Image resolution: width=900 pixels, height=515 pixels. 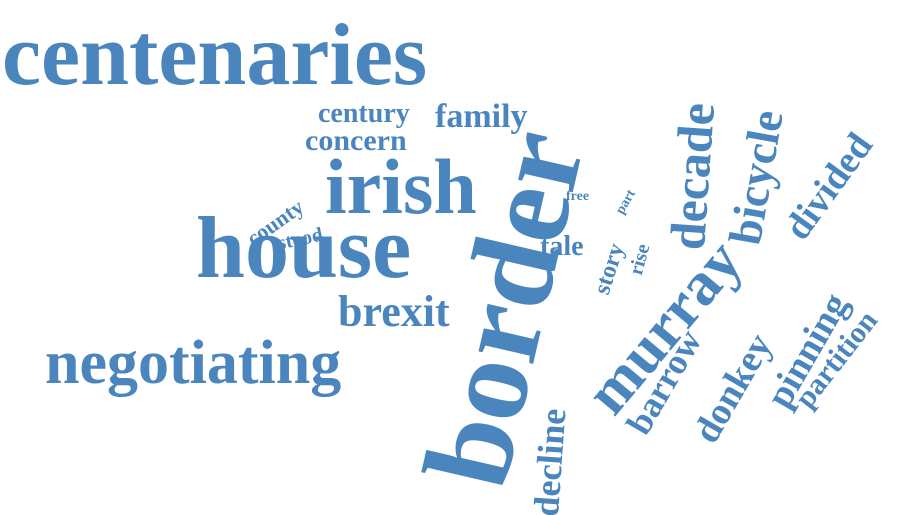 I want to click on word-decline: decline, so click(x=550, y=461).